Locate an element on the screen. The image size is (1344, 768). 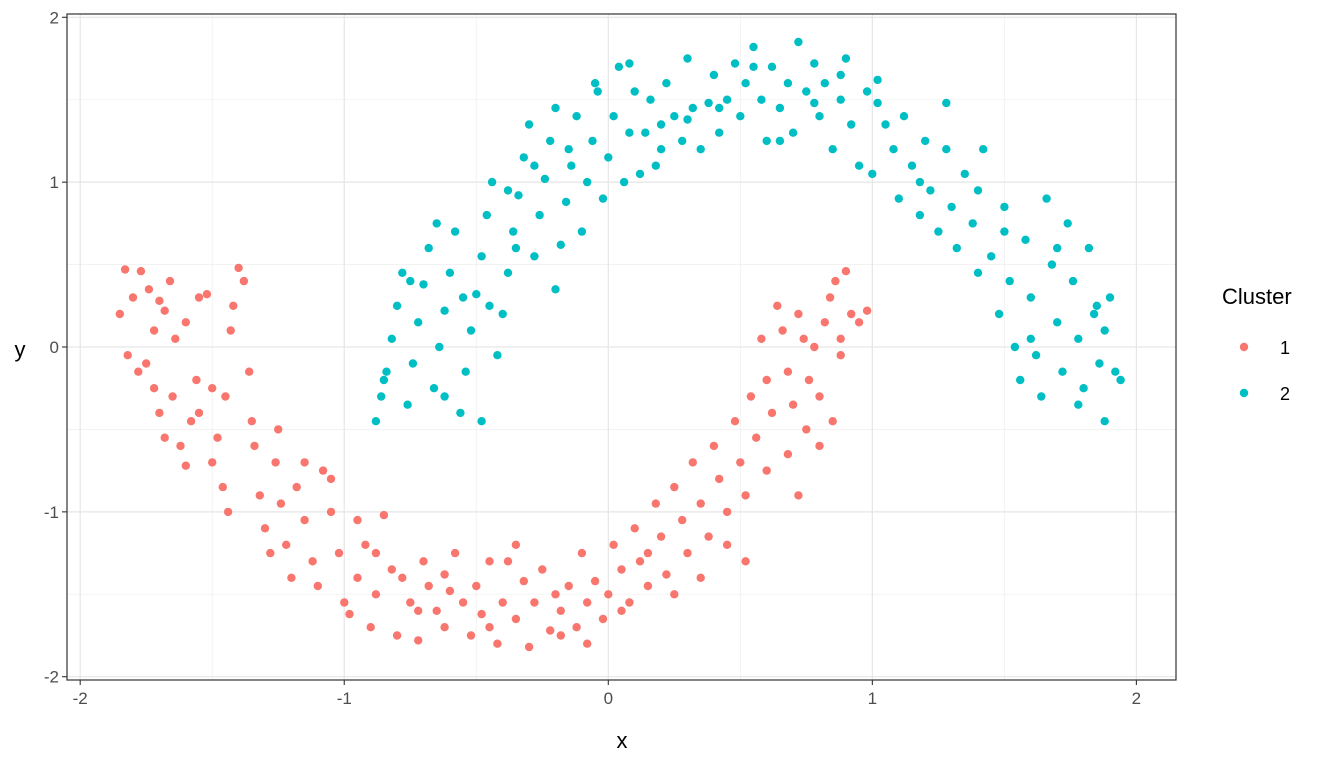
legend: Cluster 1 2 is located at coordinates (1257, 344).